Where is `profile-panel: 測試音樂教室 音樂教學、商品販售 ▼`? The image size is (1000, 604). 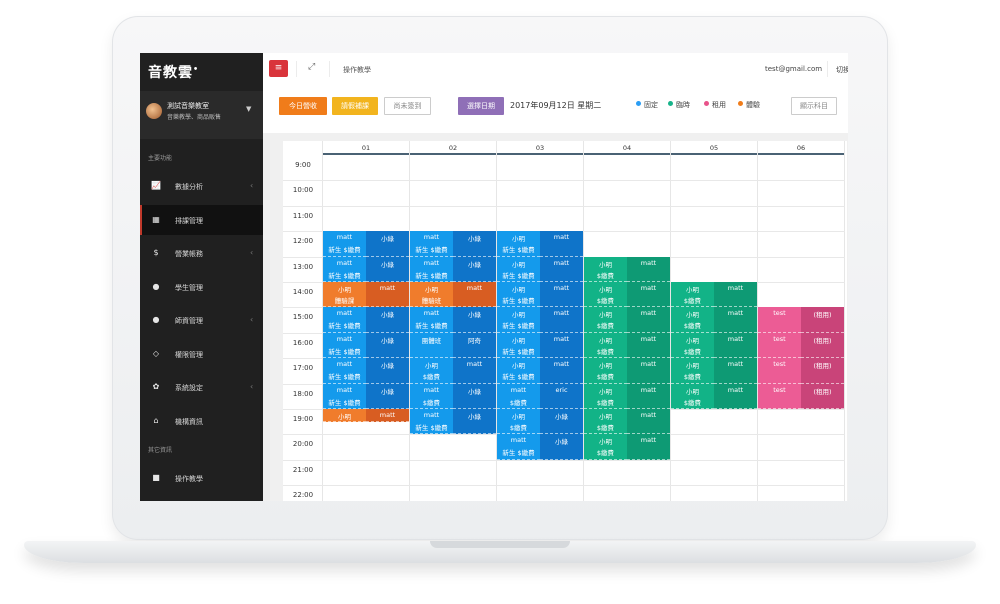 profile-panel: 測試音樂教室 音樂教學、商品販售 ▼ is located at coordinates (201, 115).